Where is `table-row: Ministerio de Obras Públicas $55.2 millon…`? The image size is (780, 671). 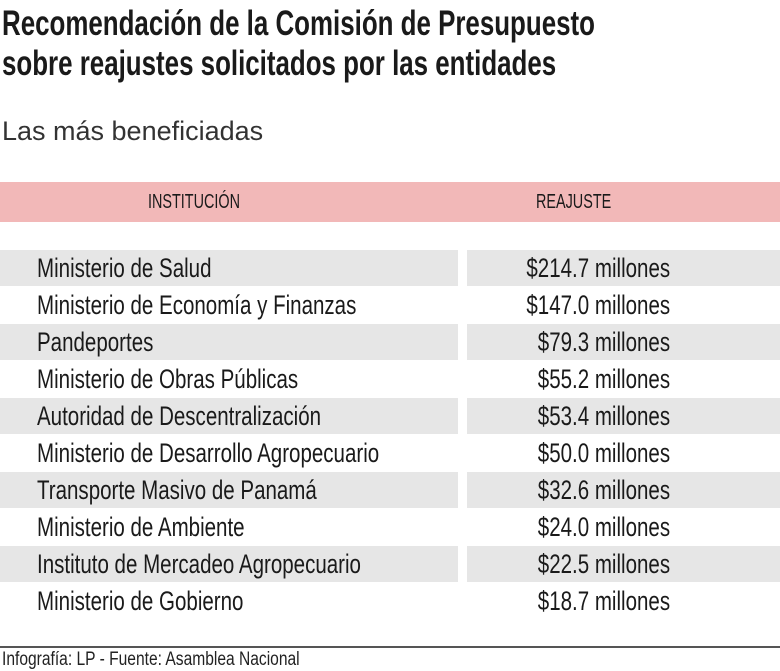 table-row: Ministerio de Obras Públicas $55.2 millon… is located at coordinates (390, 379).